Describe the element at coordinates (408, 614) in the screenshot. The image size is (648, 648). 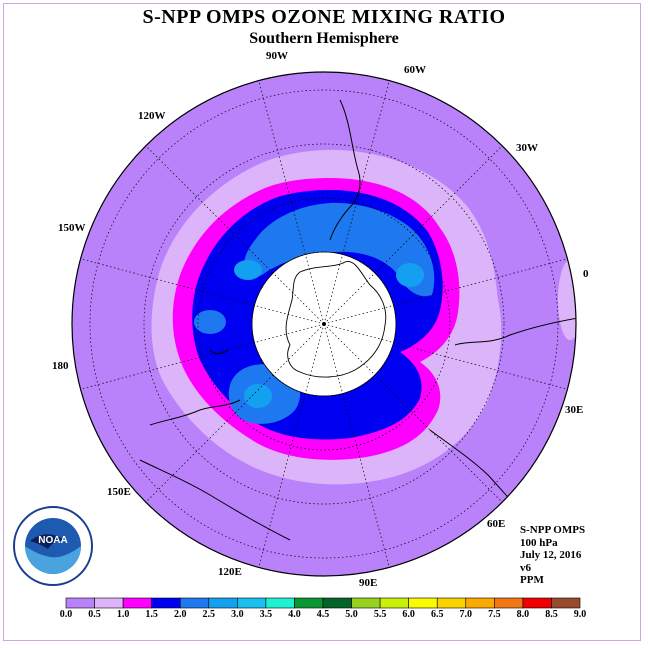
I see `colorbar-tick-label: 6.0` at that location.